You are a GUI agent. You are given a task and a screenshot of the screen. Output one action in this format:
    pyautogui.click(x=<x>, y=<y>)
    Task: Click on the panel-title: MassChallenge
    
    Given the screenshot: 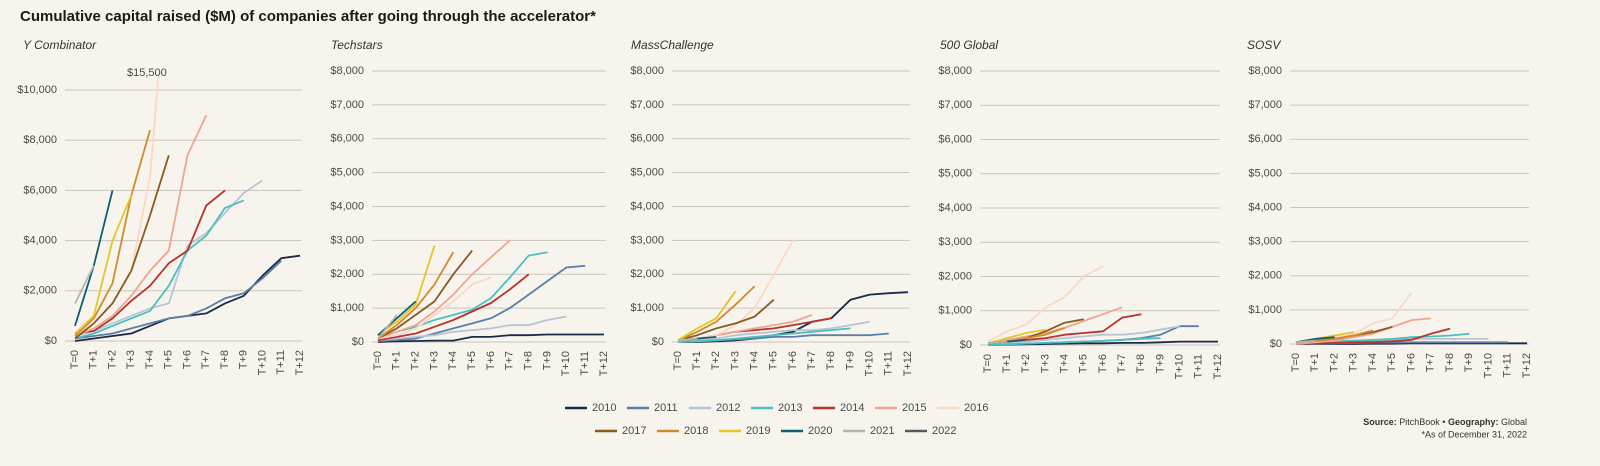 What is the action you would take?
    pyautogui.click(x=672, y=45)
    